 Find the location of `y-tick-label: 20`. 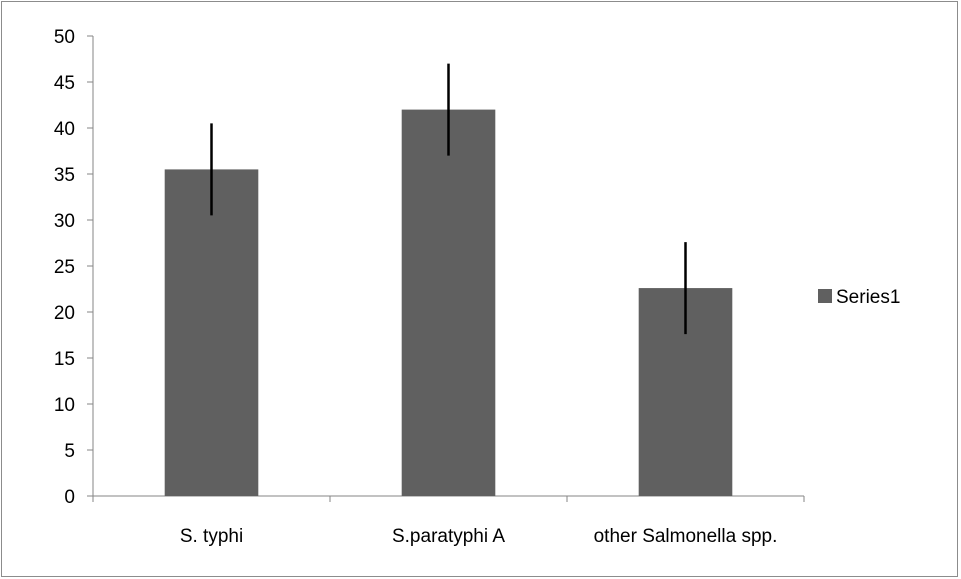

y-tick-label: 20 is located at coordinates (64, 313).